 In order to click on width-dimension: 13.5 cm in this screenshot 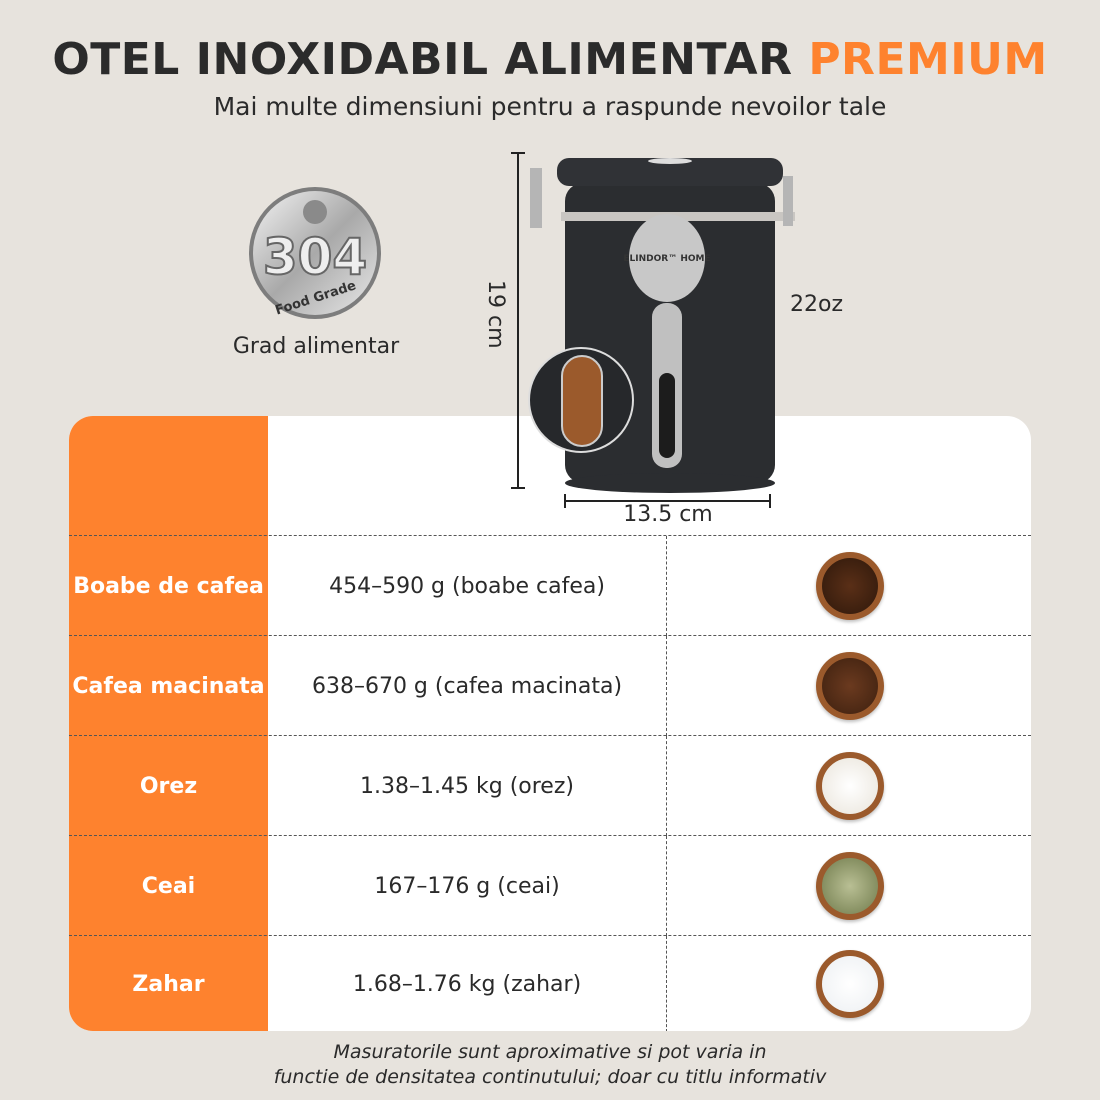, I will do `click(668, 514)`.